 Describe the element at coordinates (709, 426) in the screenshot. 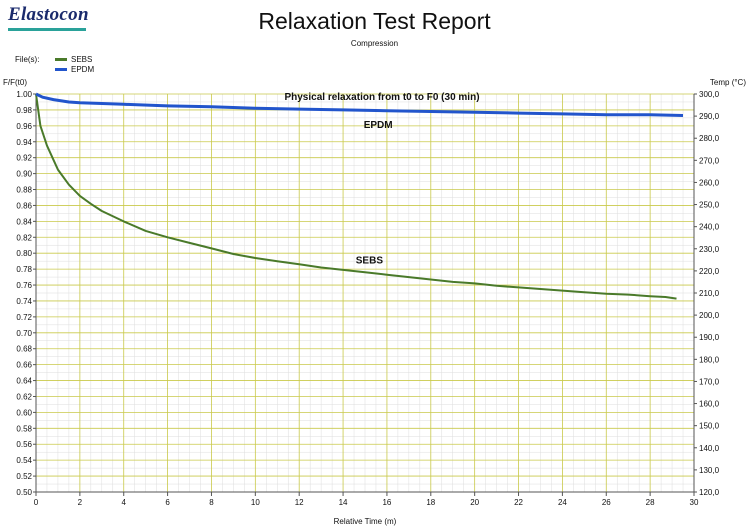

I see `y2-tick-label: 150,0` at that location.